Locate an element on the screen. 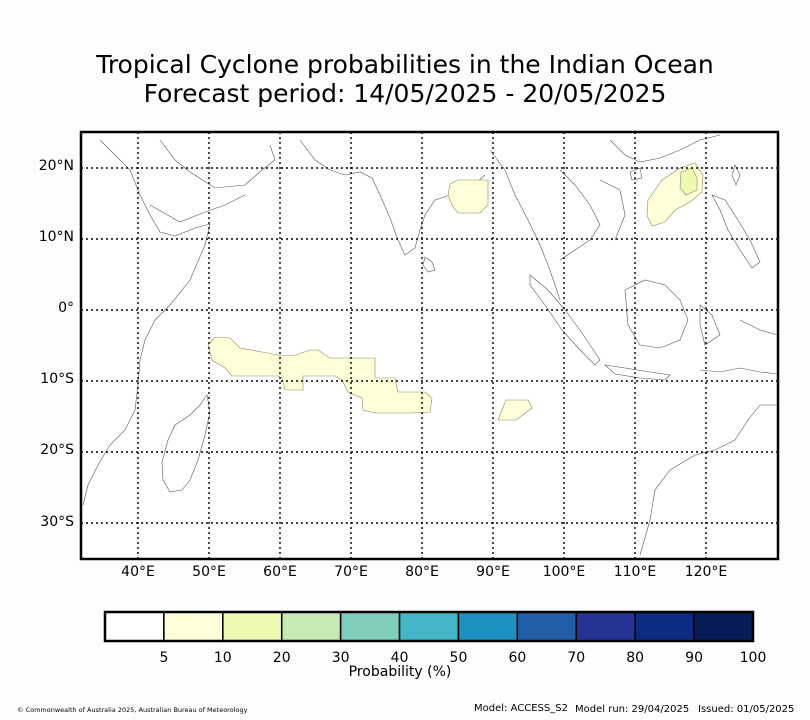 The width and height of the screenshot is (810, 720). colorbar-tick-label: 5 is located at coordinates (164, 658).